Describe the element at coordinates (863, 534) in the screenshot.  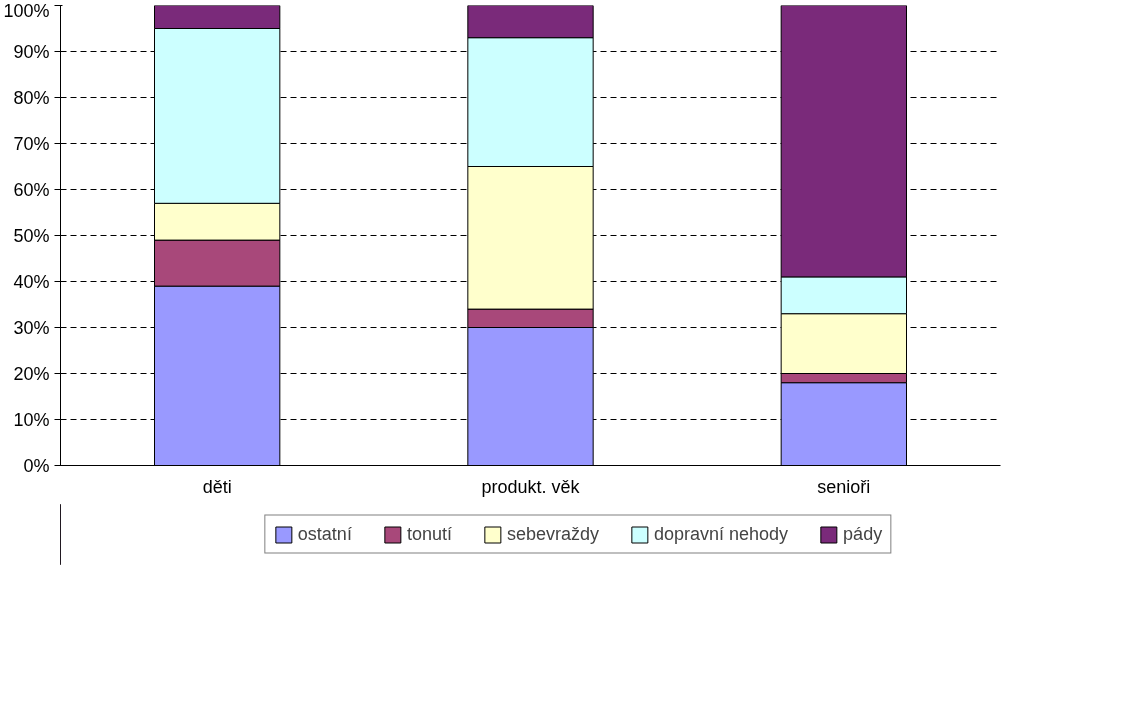
I see `legend-label: pády` at that location.